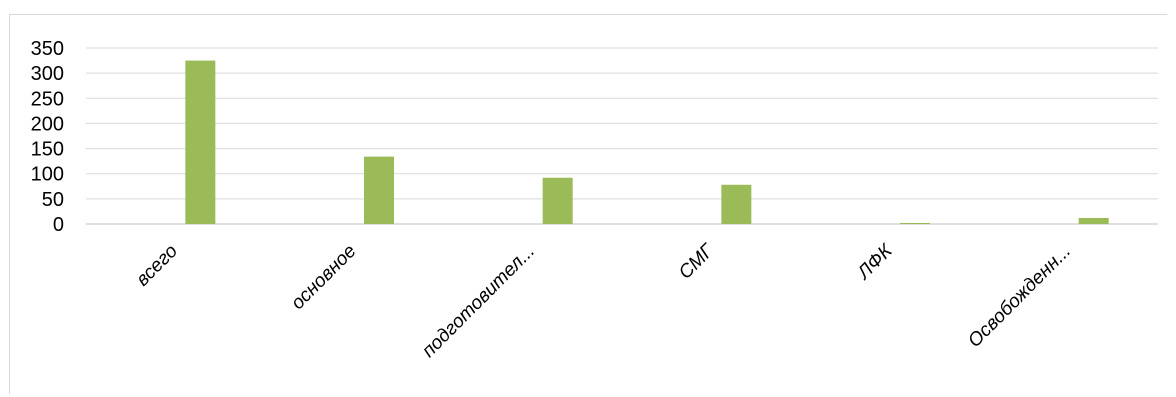 The height and width of the screenshot is (397, 1176). Describe the element at coordinates (47, 49) in the screenshot. I see `y-tick-label: 350` at that location.